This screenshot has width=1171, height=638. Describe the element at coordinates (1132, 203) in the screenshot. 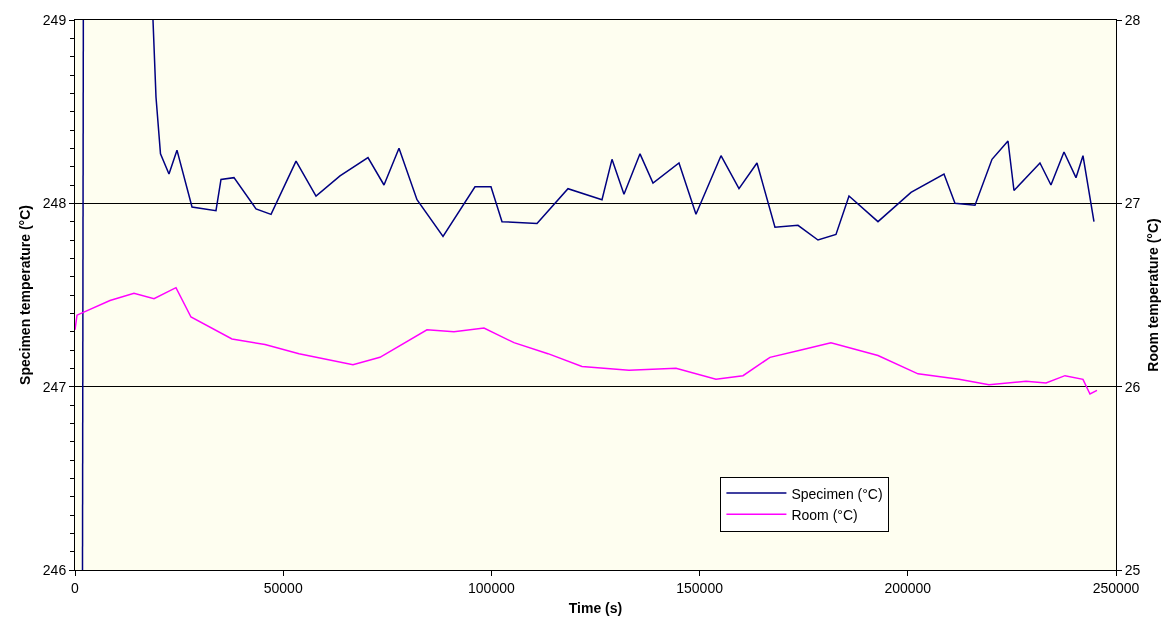

I see `y2-tick-label: 27` at that location.